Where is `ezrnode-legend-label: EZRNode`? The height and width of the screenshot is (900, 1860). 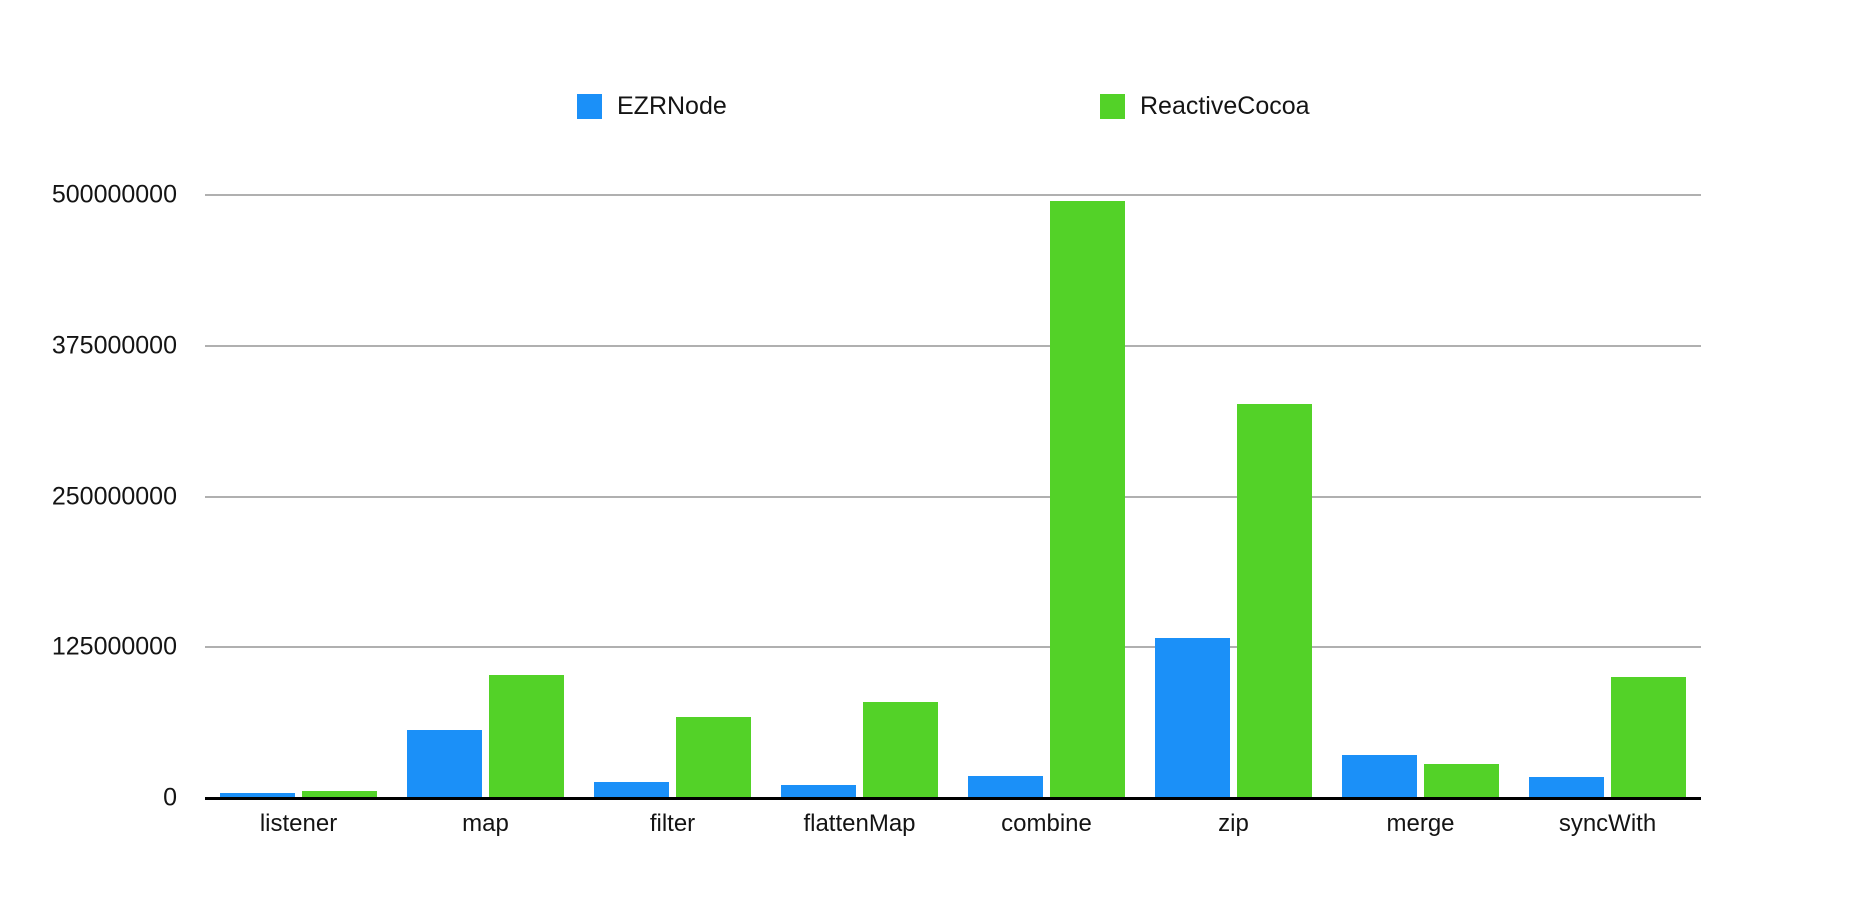
ezrnode-legend-label: EZRNode is located at coordinates (672, 106).